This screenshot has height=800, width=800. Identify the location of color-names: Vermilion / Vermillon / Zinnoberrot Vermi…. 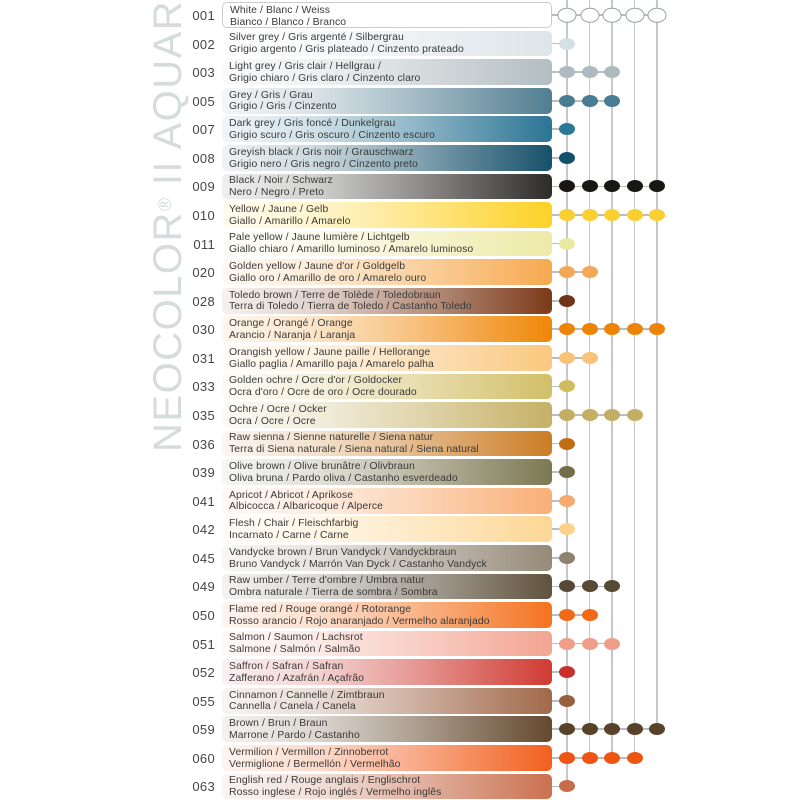
(387, 757).